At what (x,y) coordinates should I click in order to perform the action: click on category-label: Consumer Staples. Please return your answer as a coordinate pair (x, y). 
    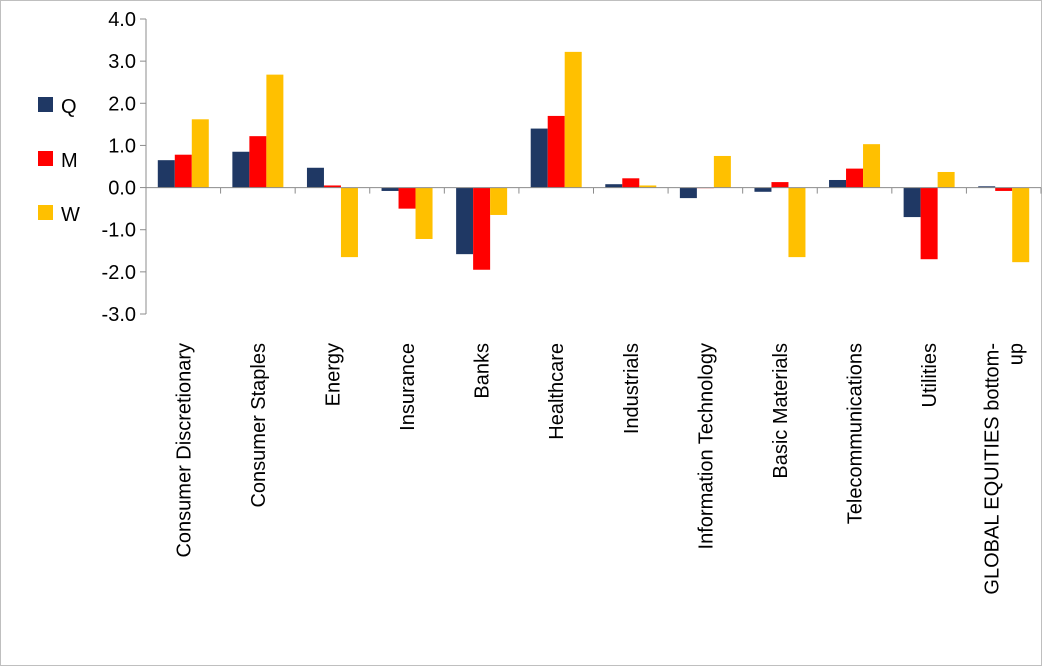
    Looking at the image, I should click on (259, 425).